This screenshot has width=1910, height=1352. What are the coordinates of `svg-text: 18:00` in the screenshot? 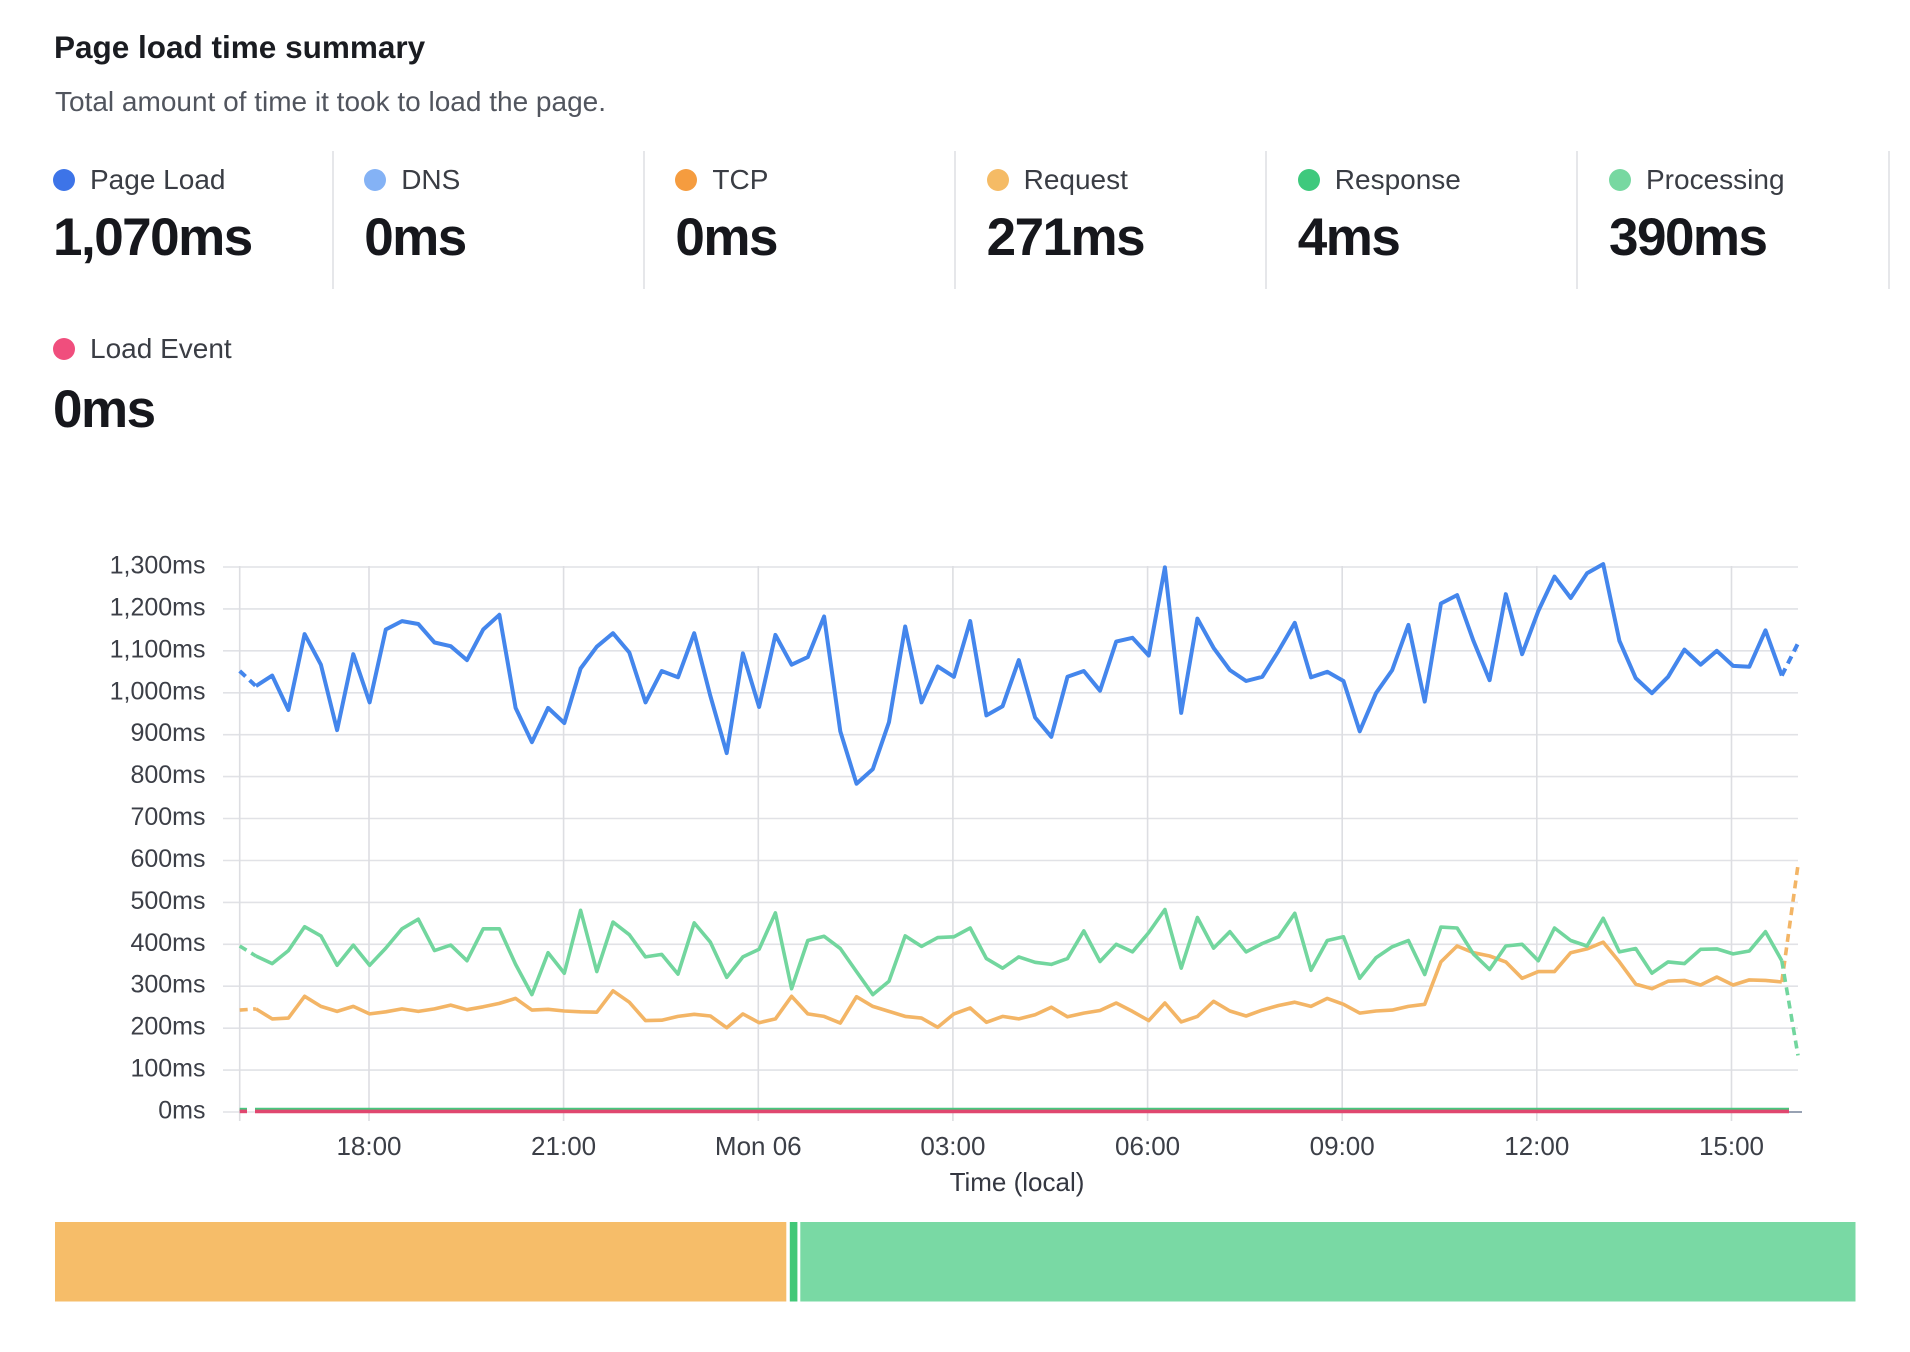 It's located at (368, 1146).